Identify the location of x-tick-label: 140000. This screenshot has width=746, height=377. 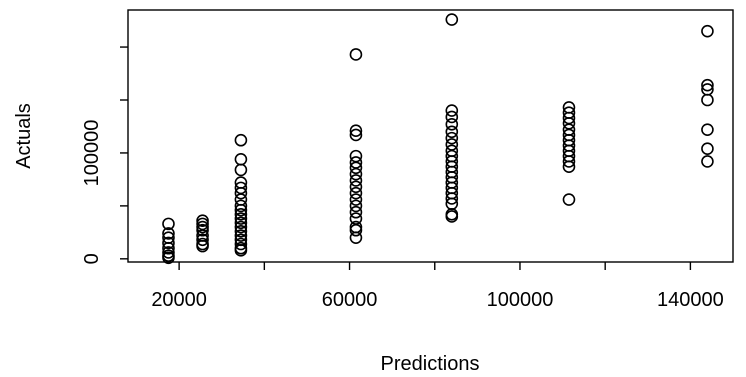
(690, 300).